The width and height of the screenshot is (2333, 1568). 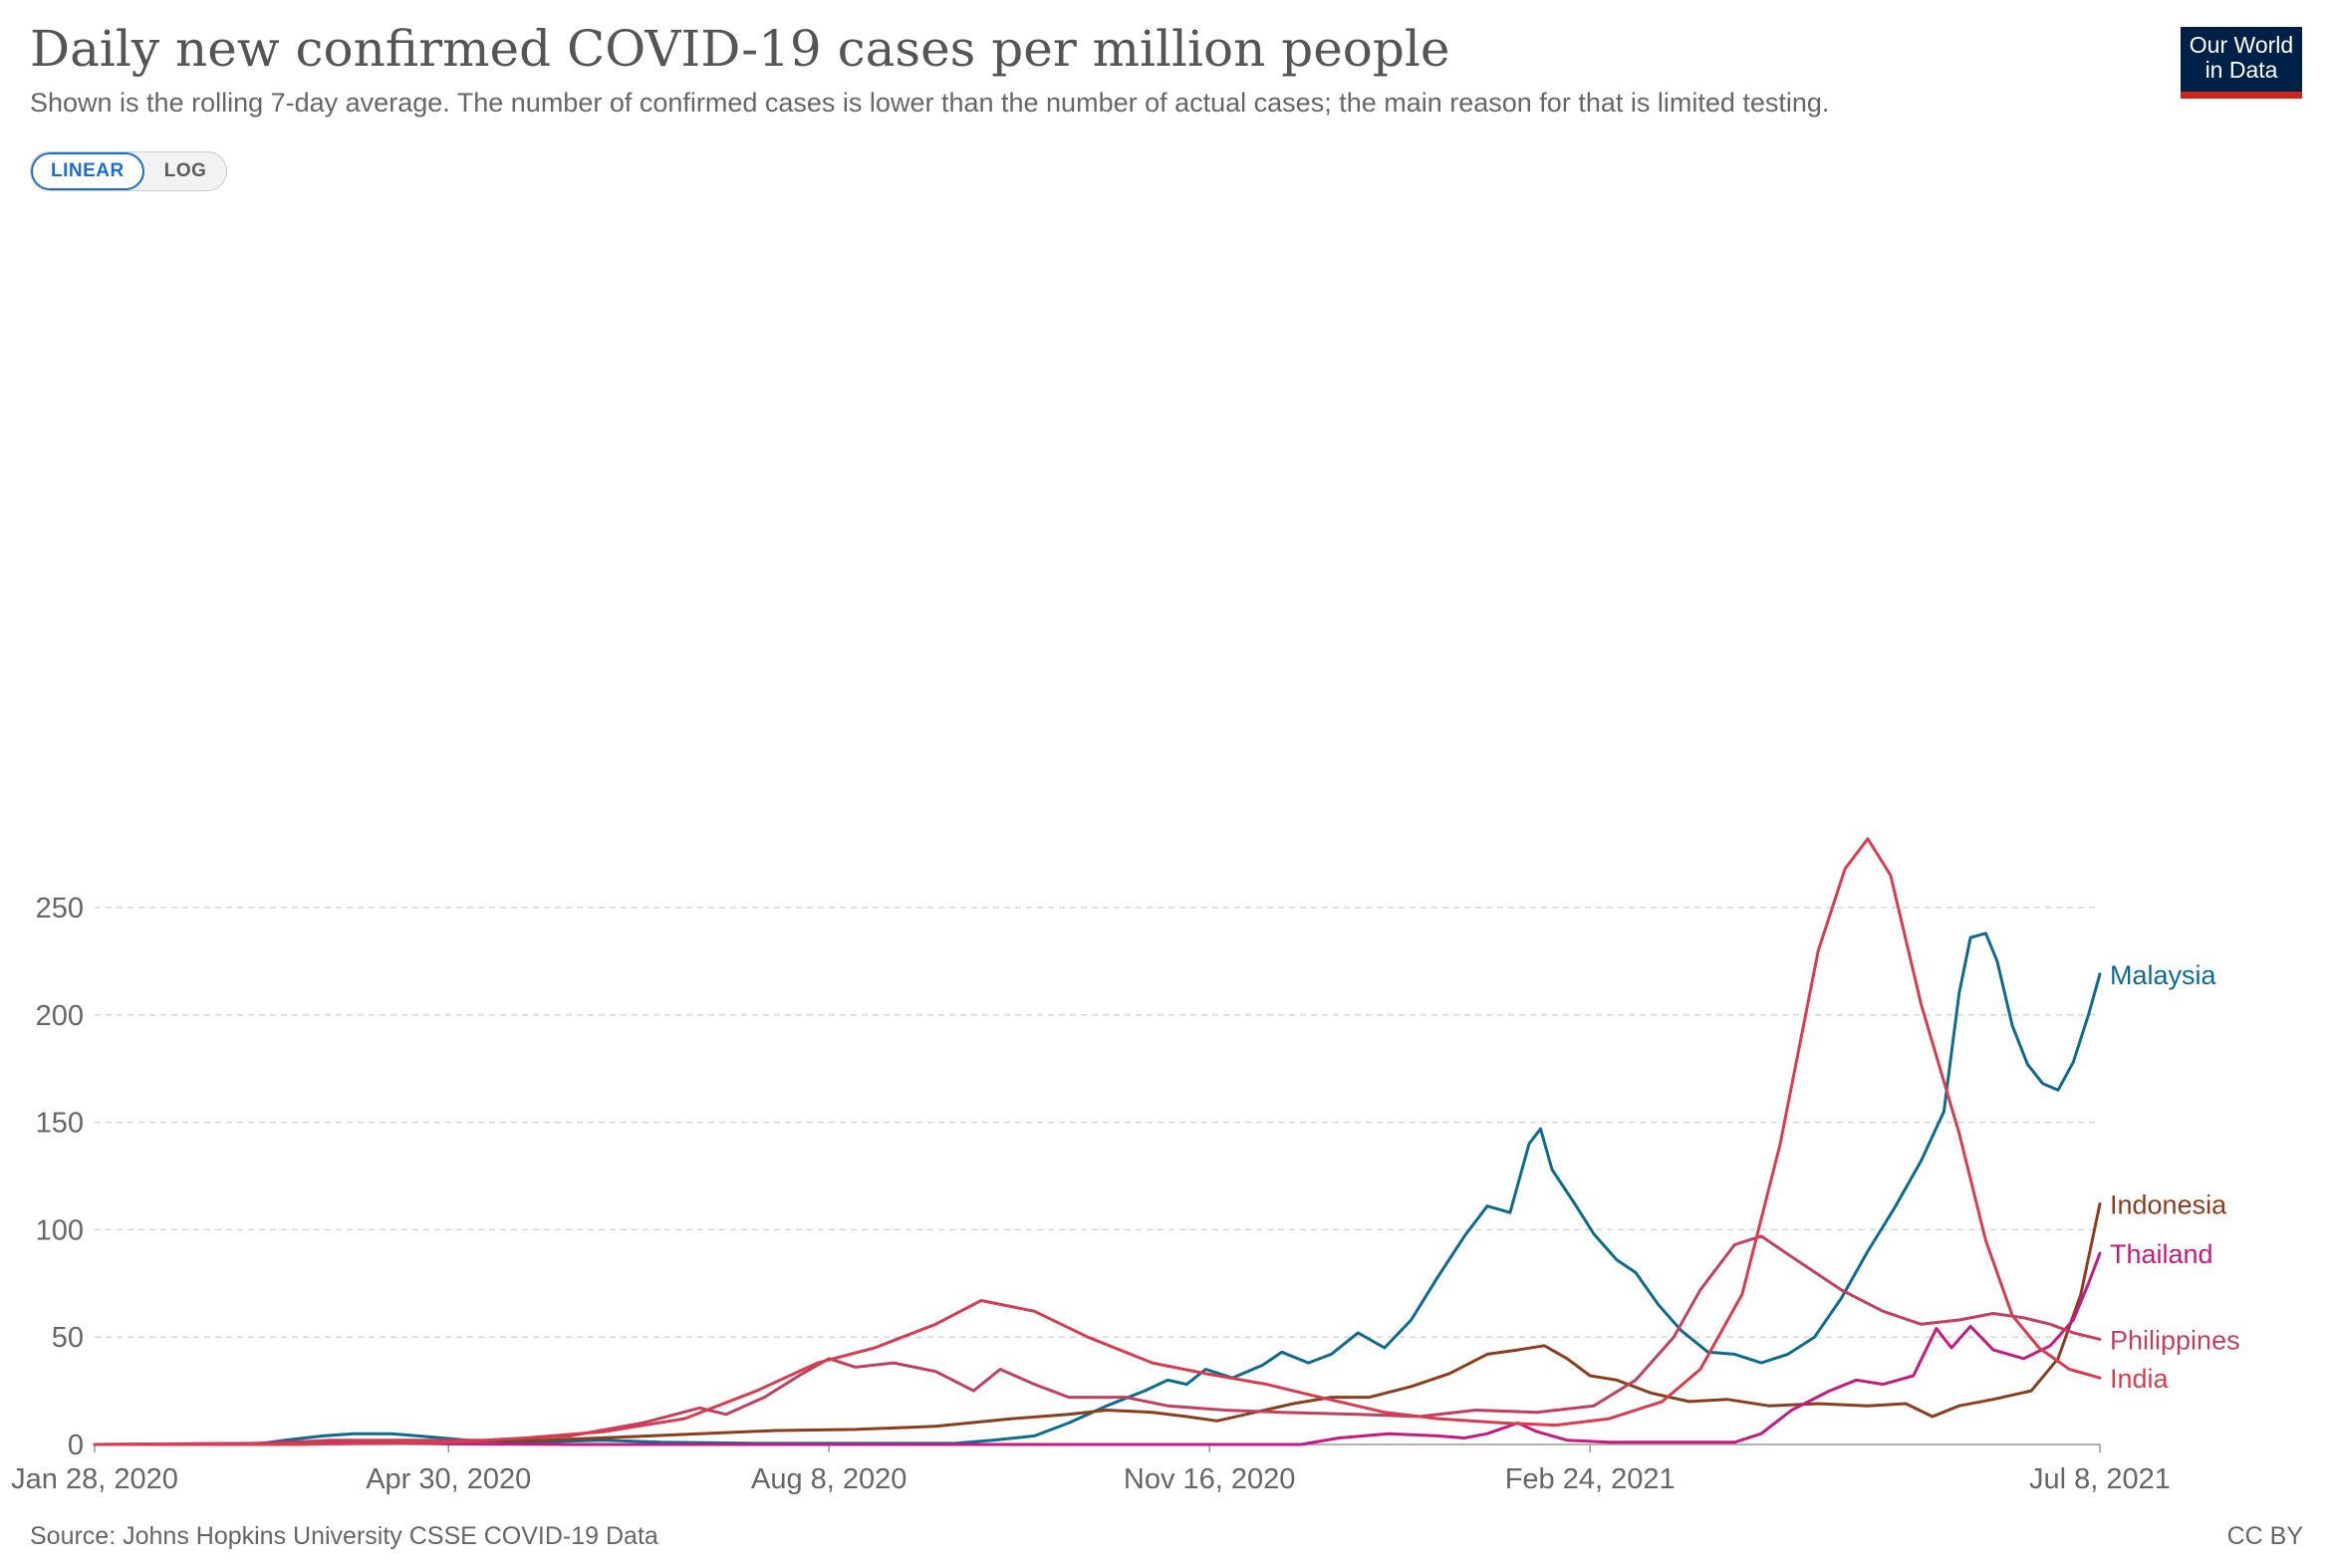 What do you see at coordinates (2241, 57) in the screenshot?
I see `logo-text: Our World in Data` at bounding box center [2241, 57].